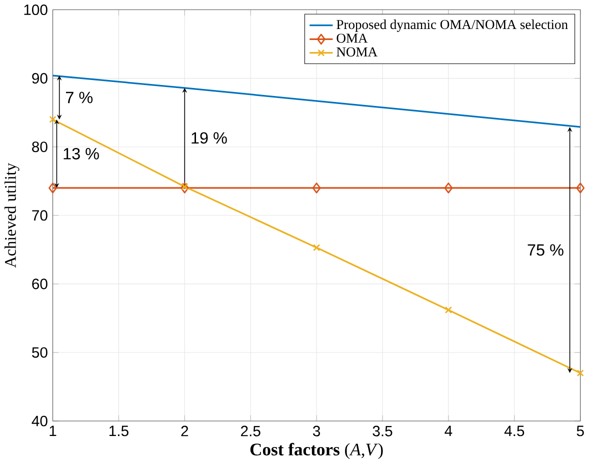  What do you see at coordinates (250, 431) in the screenshot?
I see `x-tick-label: 2.5` at bounding box center [250, 431].